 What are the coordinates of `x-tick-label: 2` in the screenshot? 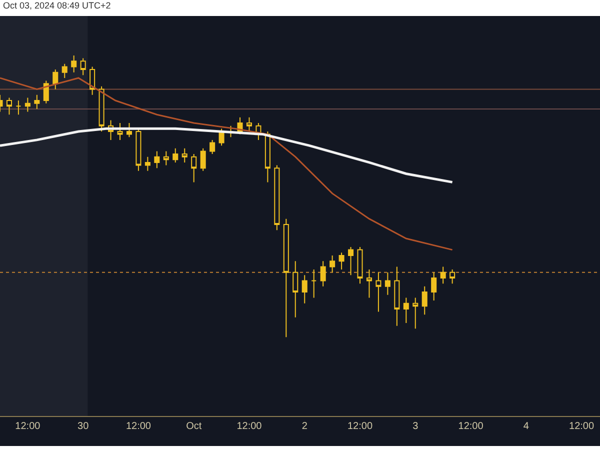 It's located at (305, 426).